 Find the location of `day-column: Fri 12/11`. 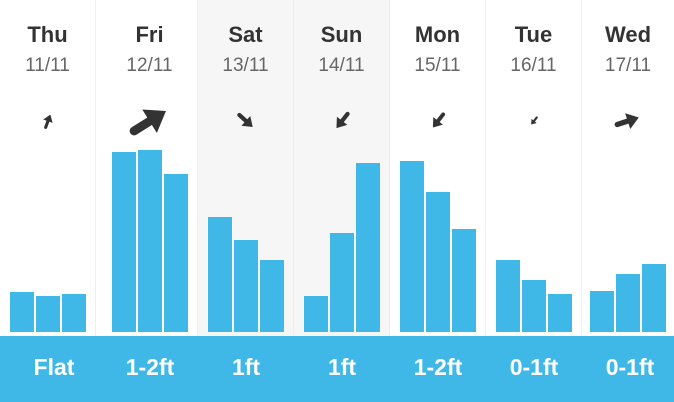

day-column: Fri 12/11 is located at coordinates (150, 168).